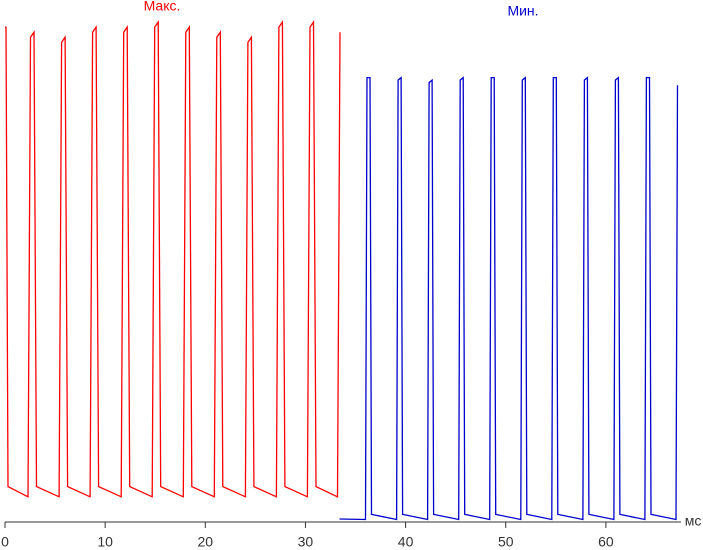 Image resolution: width=703 pixels, height=550 pixels. What do you see at coordinates (5, 542) in the screenshot?
I see `x-tick-label: 0` at bounding box center [5, 542].